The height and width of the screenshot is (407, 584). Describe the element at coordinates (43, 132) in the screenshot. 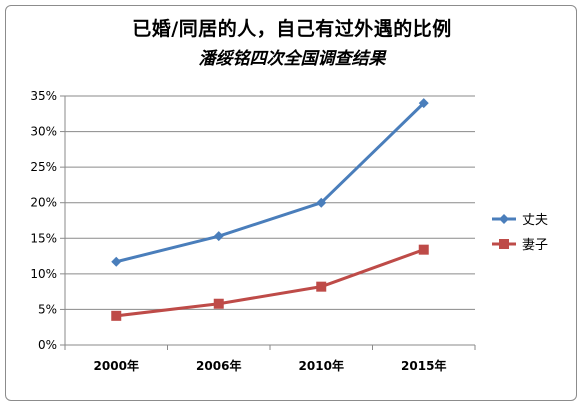

I see `y-tick-label: 30%` at that location.